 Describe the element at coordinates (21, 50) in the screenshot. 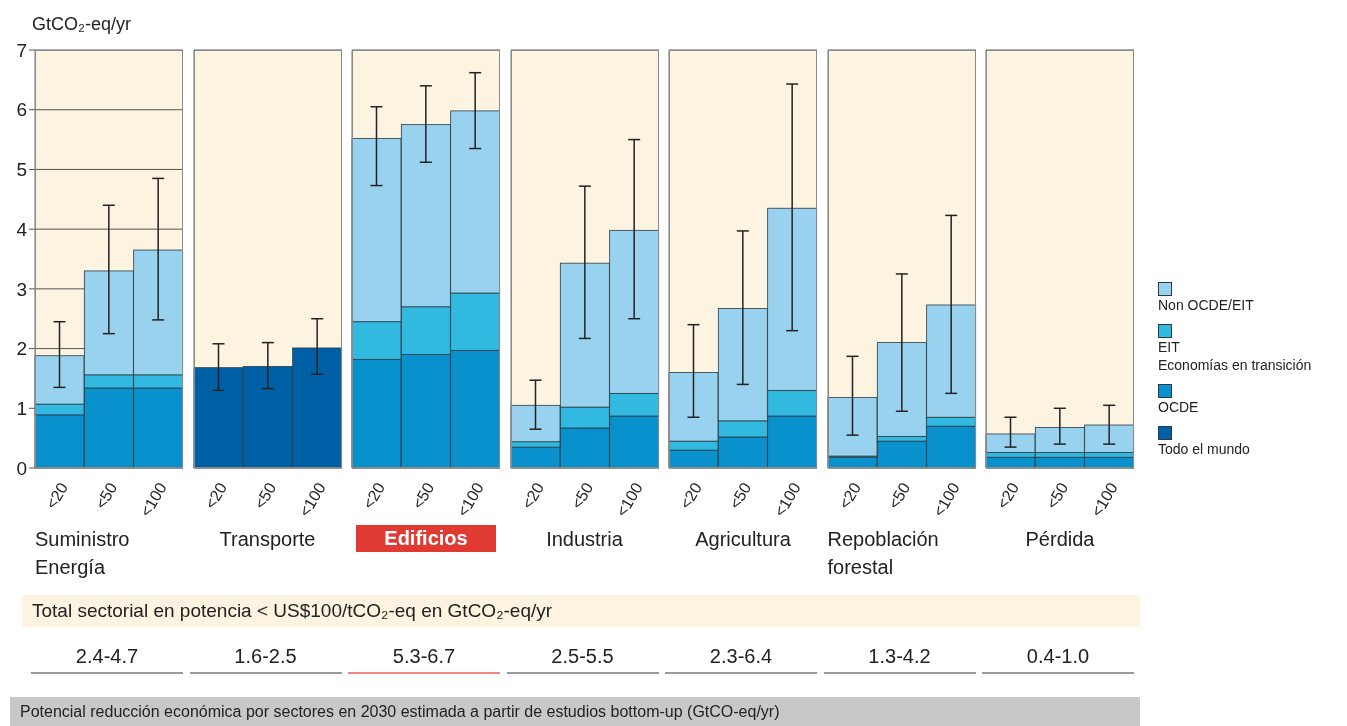

I see `y-tick-label: 7` at that location.